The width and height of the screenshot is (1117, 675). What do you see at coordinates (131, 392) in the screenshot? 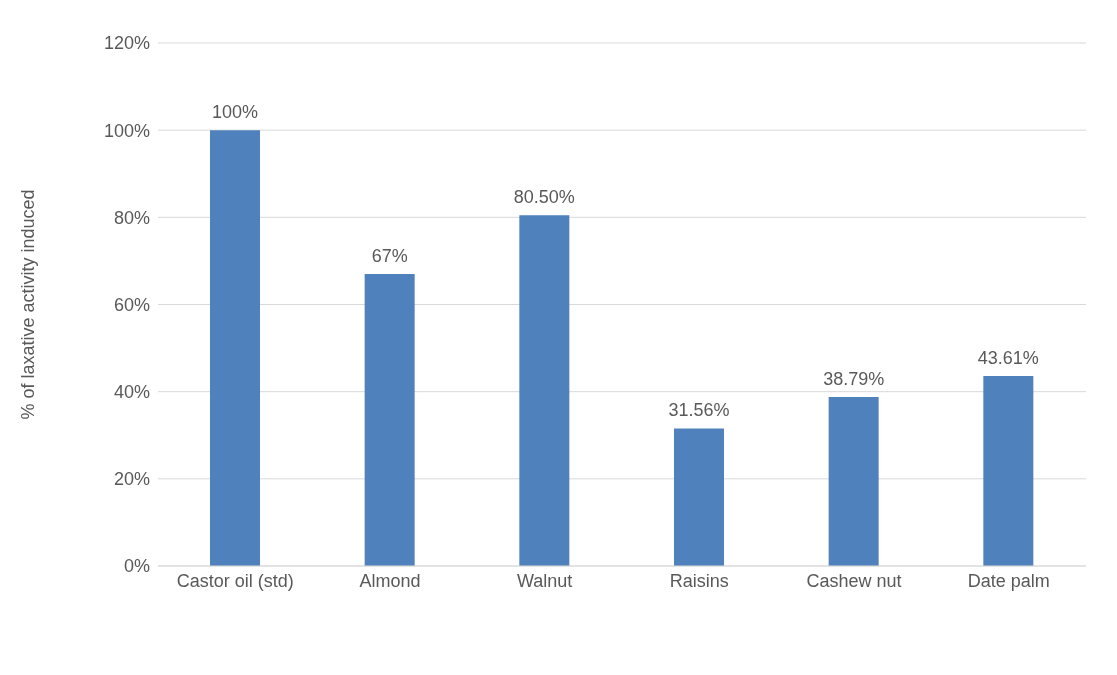
I see `y-tick-label: 40%` at bounding box center [131, 392].